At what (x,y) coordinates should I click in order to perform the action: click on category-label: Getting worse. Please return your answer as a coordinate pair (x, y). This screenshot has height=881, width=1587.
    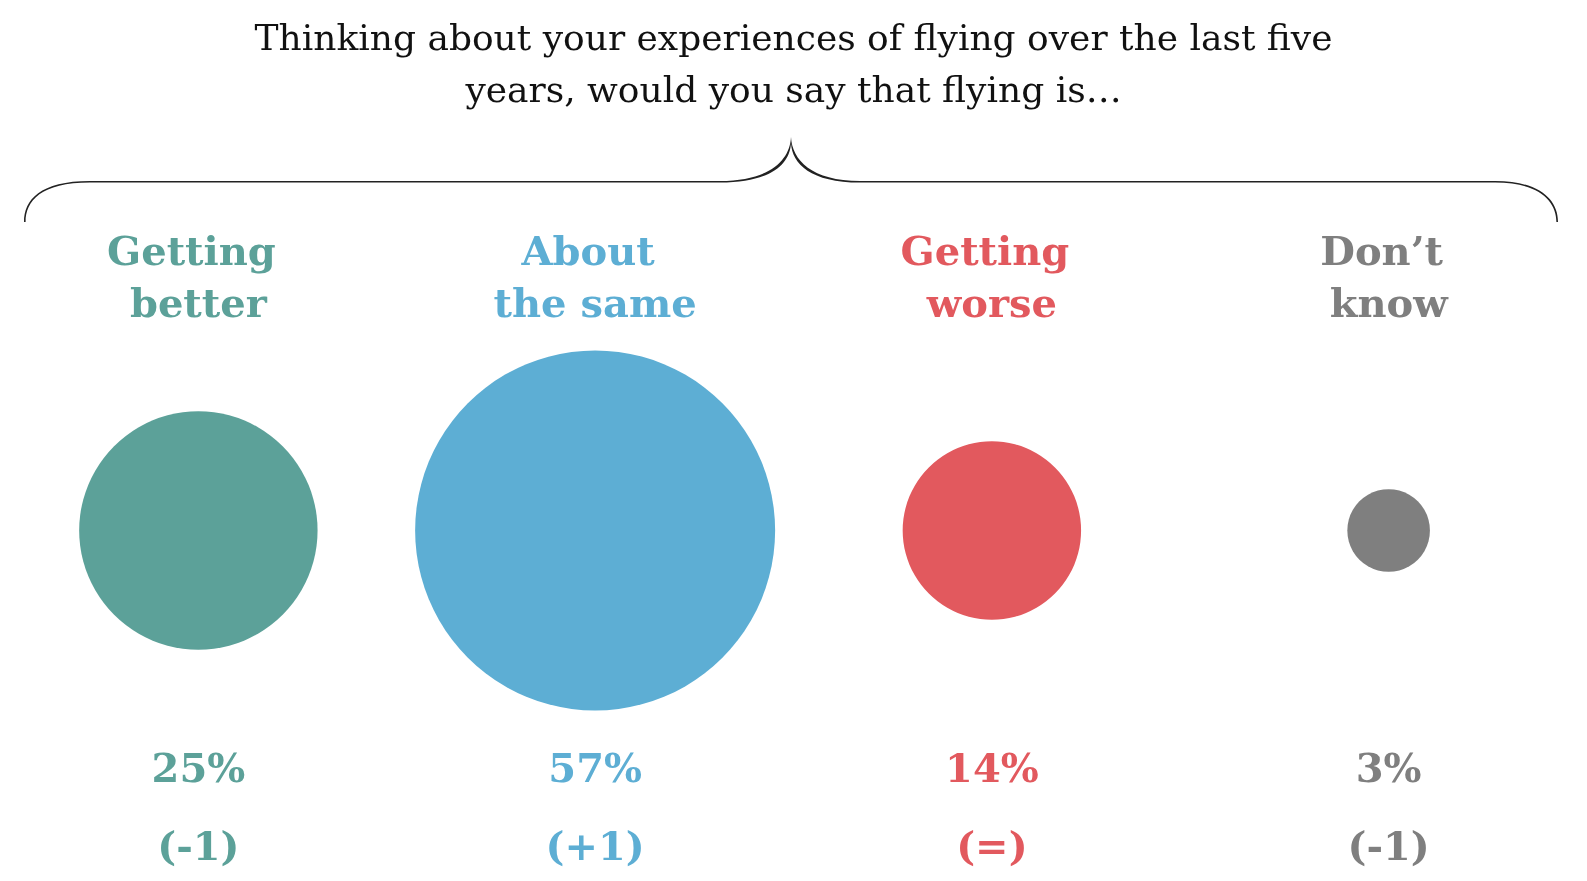
    Looking at the image, I should click on (992, 276).